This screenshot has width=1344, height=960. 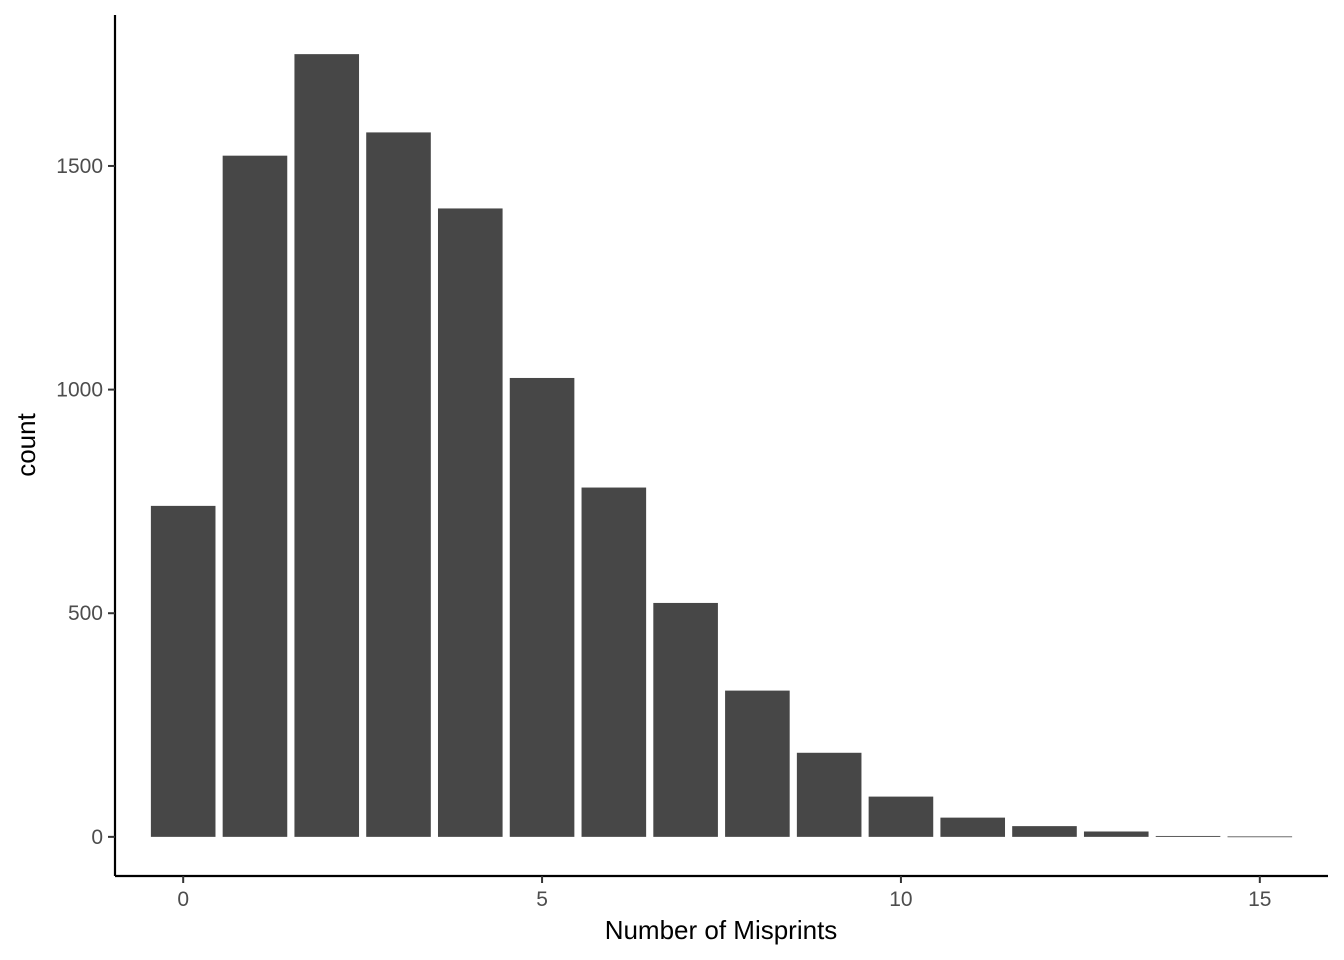 What do you see at coordinates (85, 502) in the screenshot?
I see `y-axis-ticks: 0 500 1000 1500` at bounding box center [85, 502].